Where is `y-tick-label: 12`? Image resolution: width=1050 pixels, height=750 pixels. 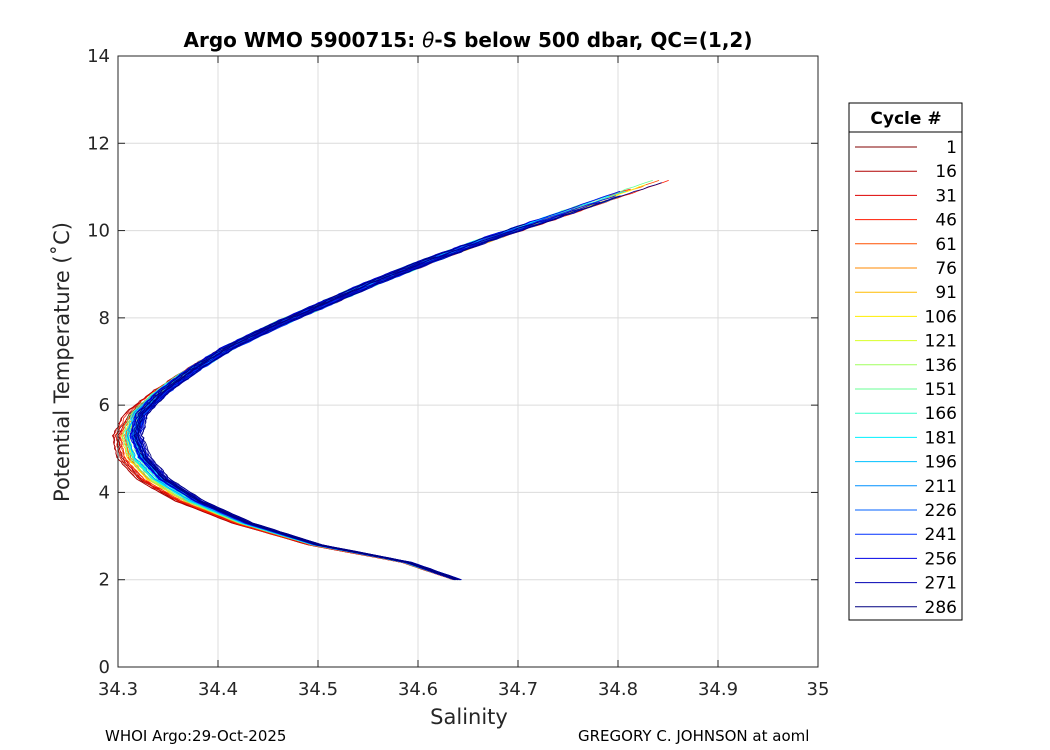 y-tick-label: 12 is located at coordinates (98, 143).